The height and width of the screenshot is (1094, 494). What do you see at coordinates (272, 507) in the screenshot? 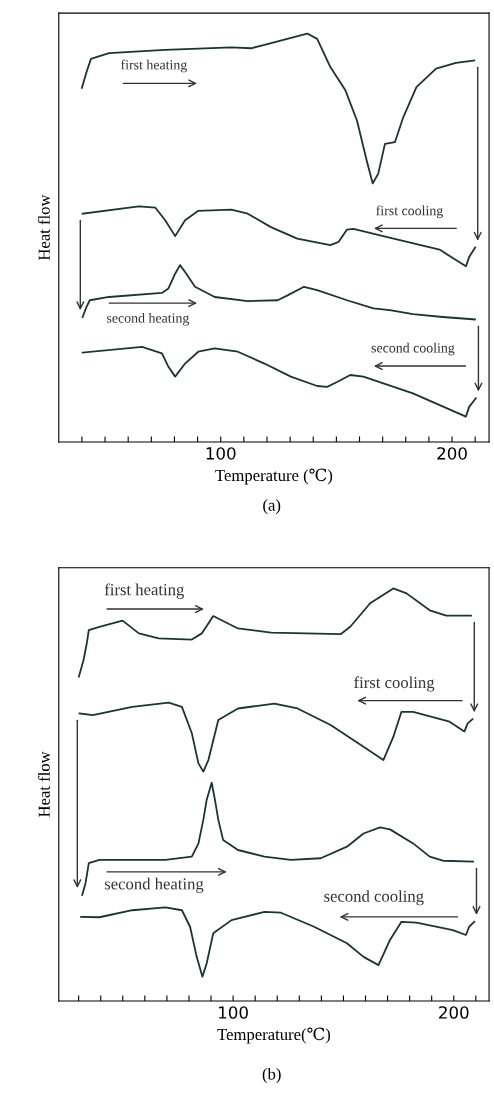
I see `text: (a)` at bounding box center [272, 507].